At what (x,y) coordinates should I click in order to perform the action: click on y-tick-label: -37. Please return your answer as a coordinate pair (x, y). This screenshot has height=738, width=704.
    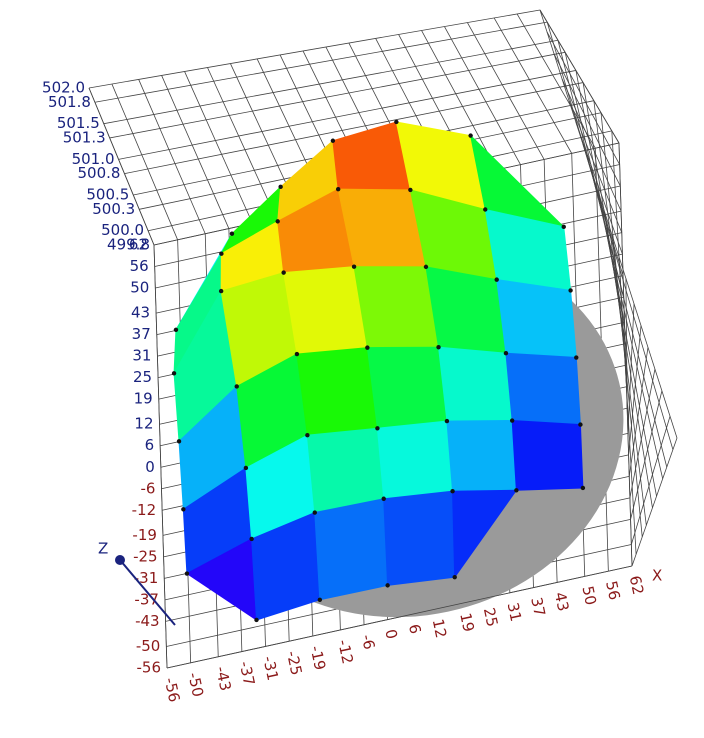
    Looking at the image, I should click on (146, 599).